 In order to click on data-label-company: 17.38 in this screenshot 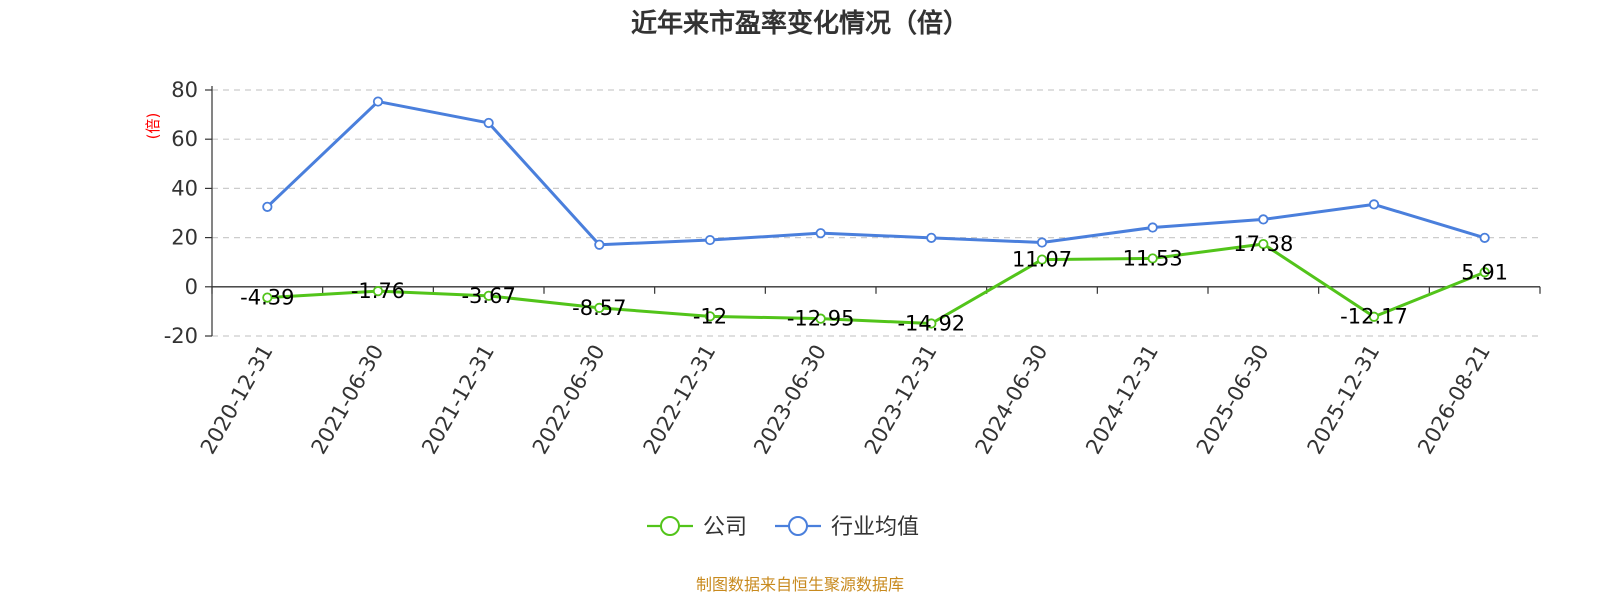, I will do `click(1263, 244)`.